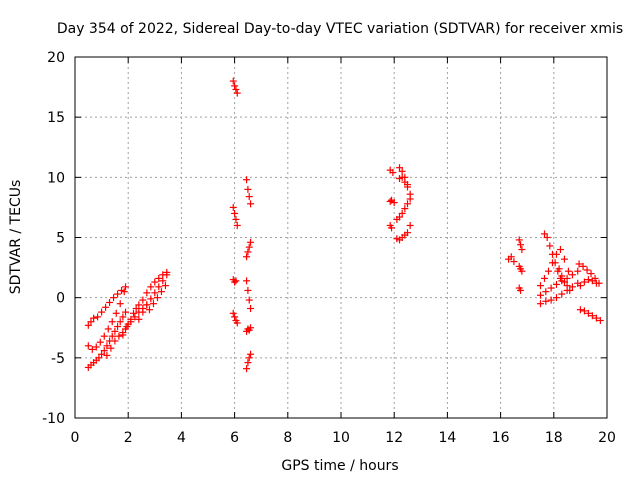 This screenshot has width=640, height=480. Describe the element at coordinates (520, 245) in the screenshot. I see `series-arc-16.5h-b` at that location.